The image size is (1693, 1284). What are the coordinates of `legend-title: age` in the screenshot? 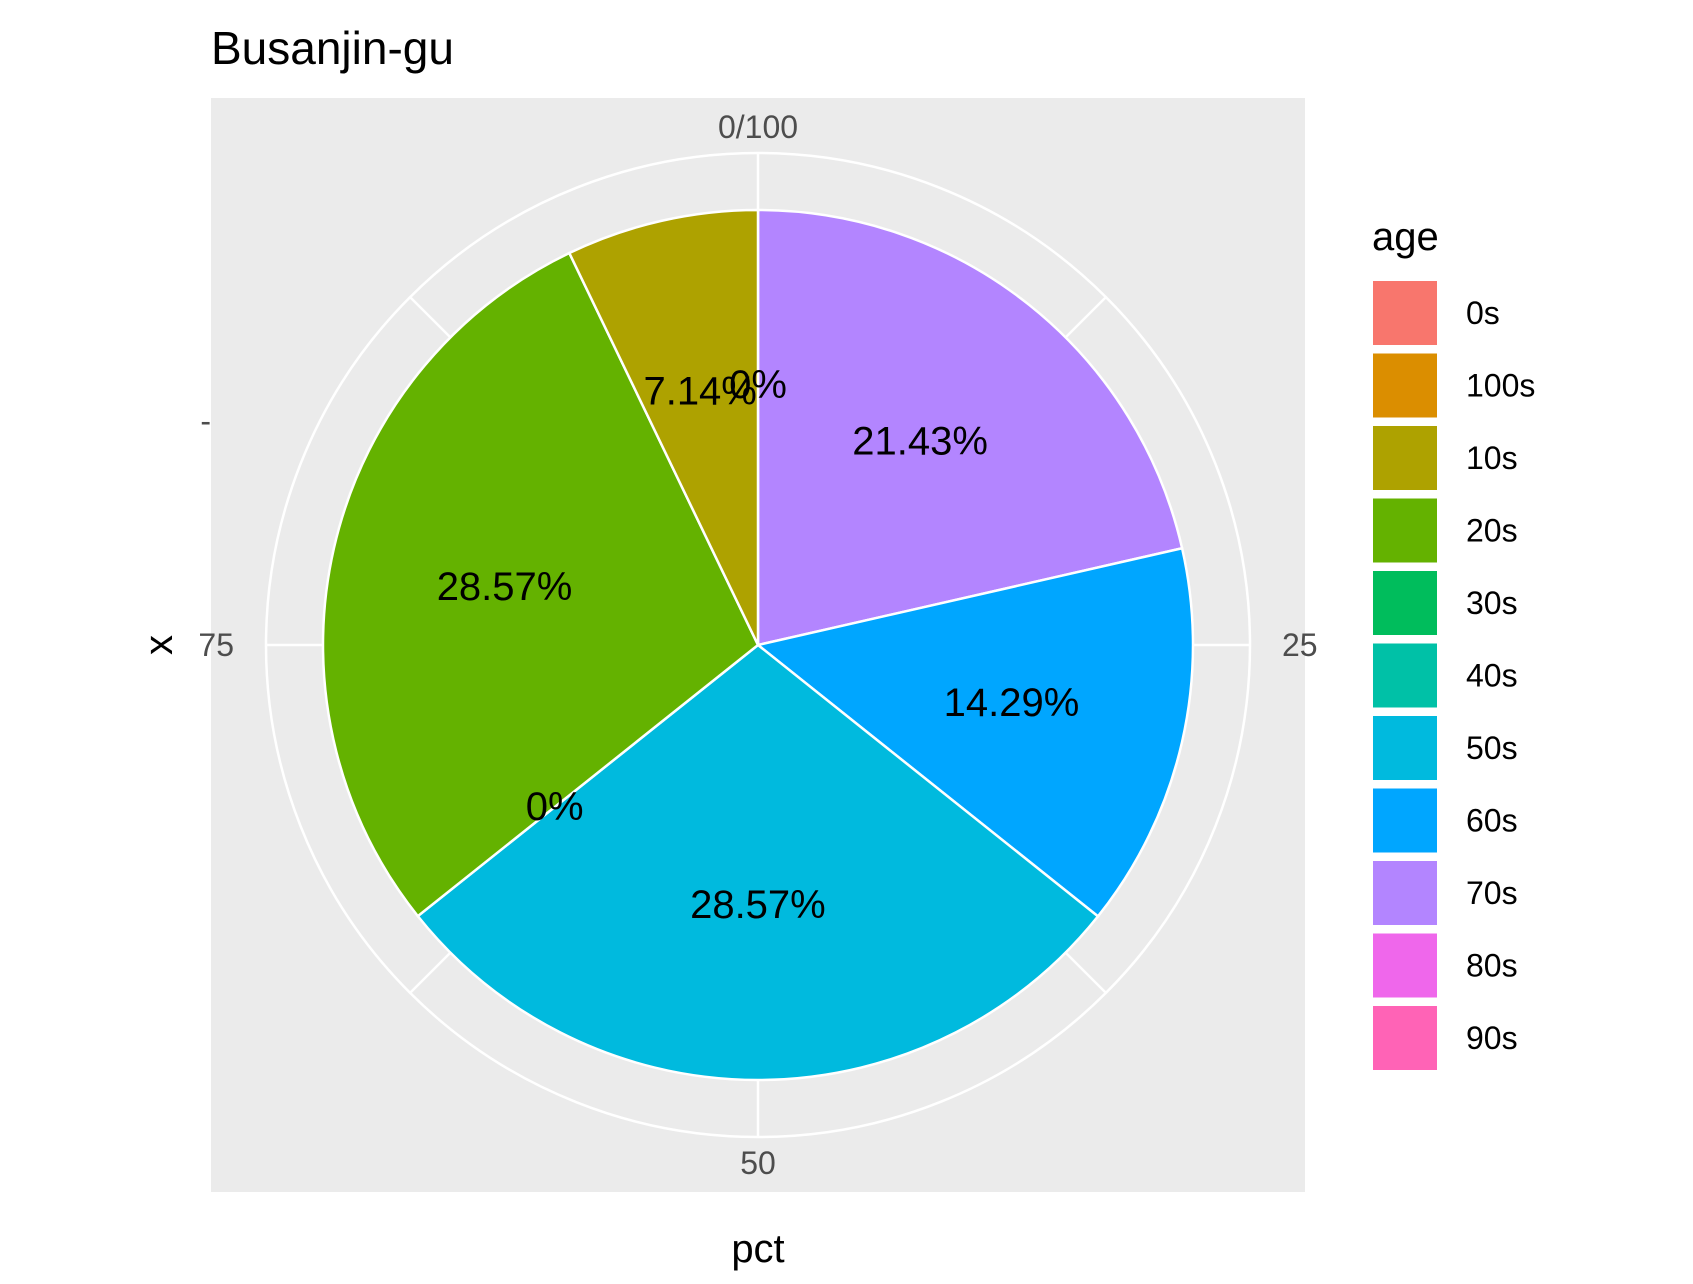 It's located at (1405, 237).